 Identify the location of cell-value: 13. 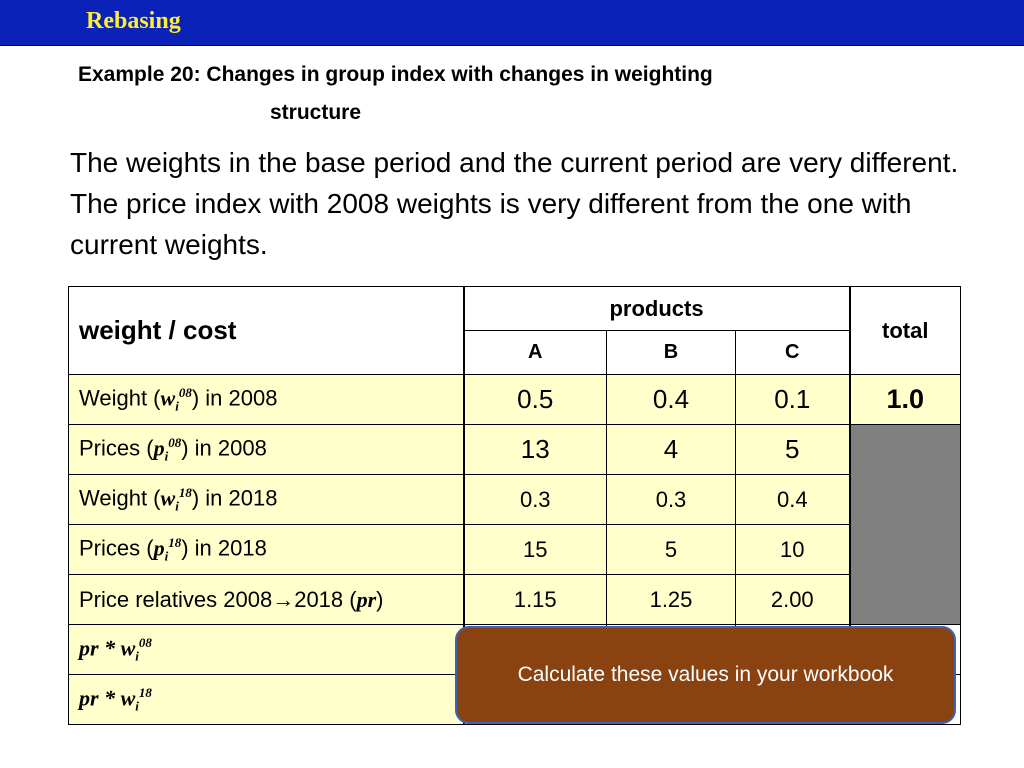
(535, 449).